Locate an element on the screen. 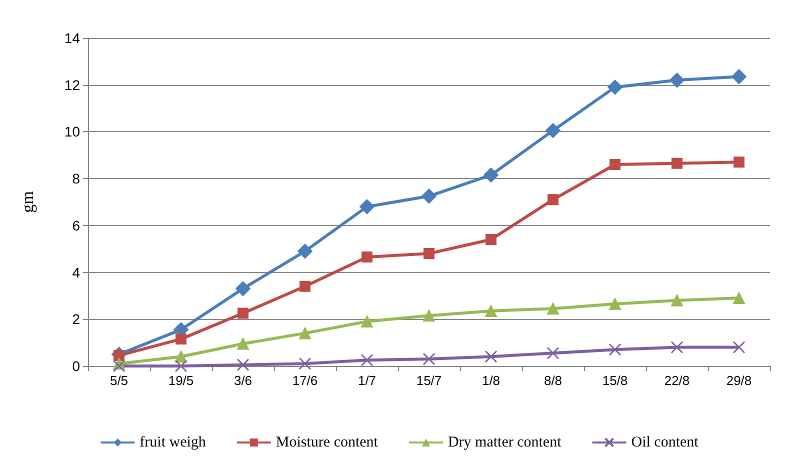 This screenshot has height=463, width=798. legend-label: Dry matter content is located at coordinates (505, 442).